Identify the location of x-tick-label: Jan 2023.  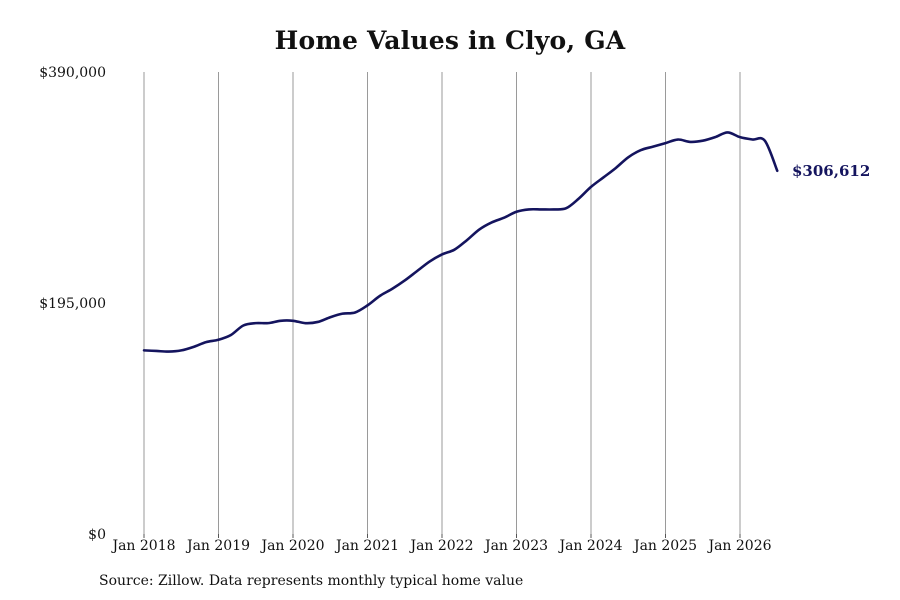
(515, 546).